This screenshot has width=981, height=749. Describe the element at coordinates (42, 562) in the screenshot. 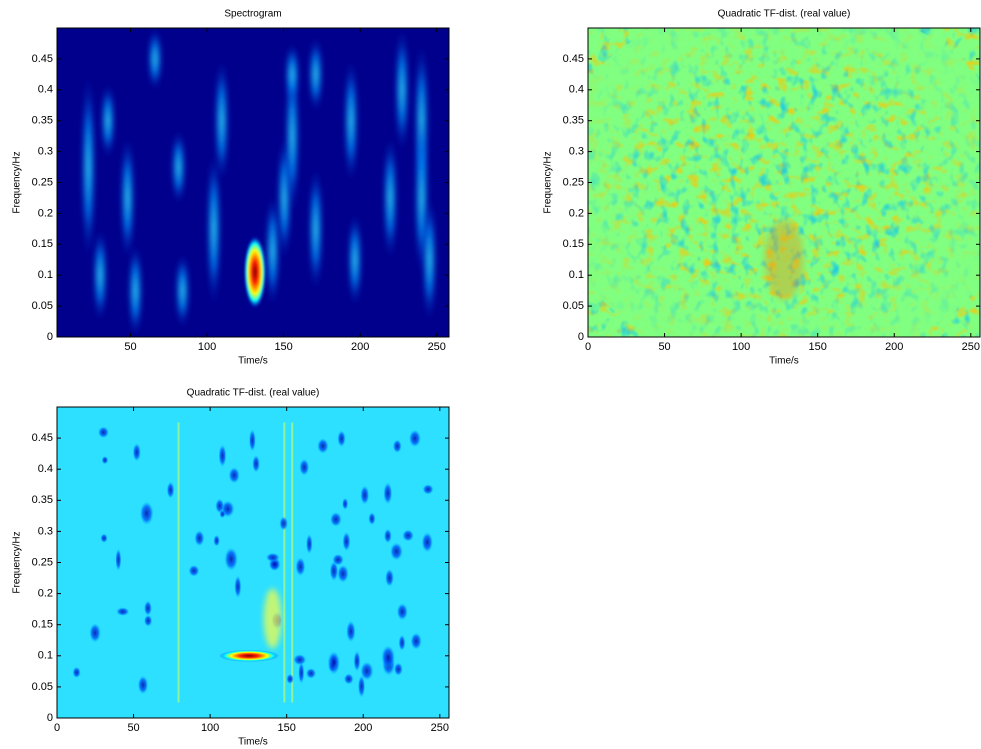

I see `y-tick-label: 0.25` at that location.